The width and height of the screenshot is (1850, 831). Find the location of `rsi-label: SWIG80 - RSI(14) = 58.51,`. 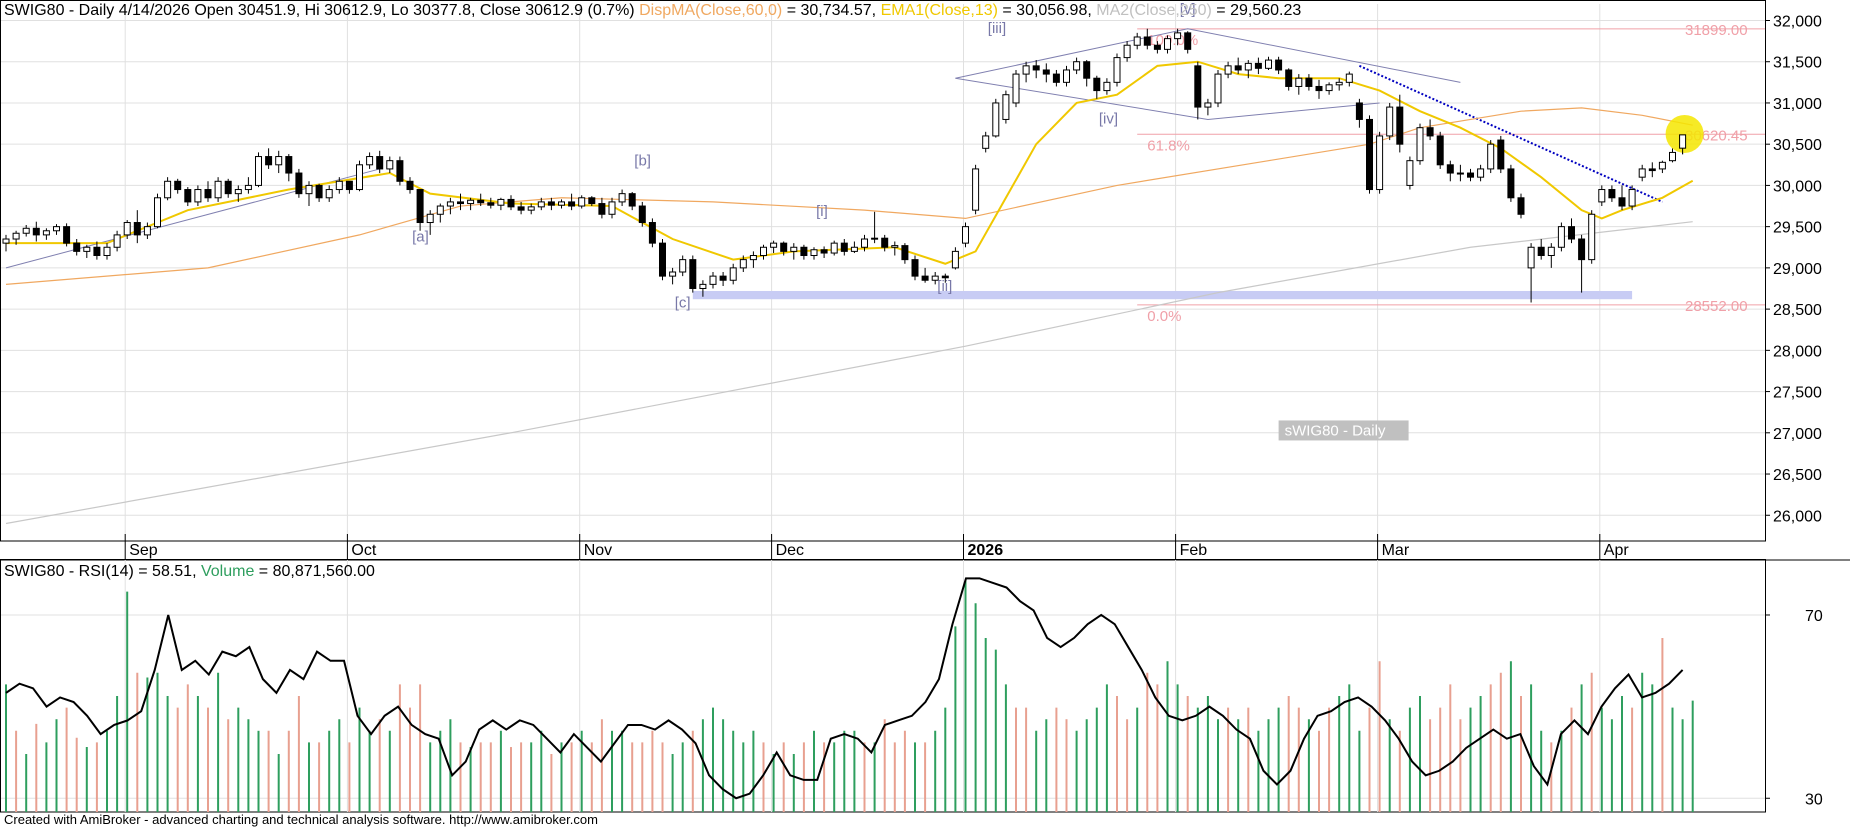

rsi-label: SWIG80 - RSI(14) = 58.51, is located at coordinates (100, 571).